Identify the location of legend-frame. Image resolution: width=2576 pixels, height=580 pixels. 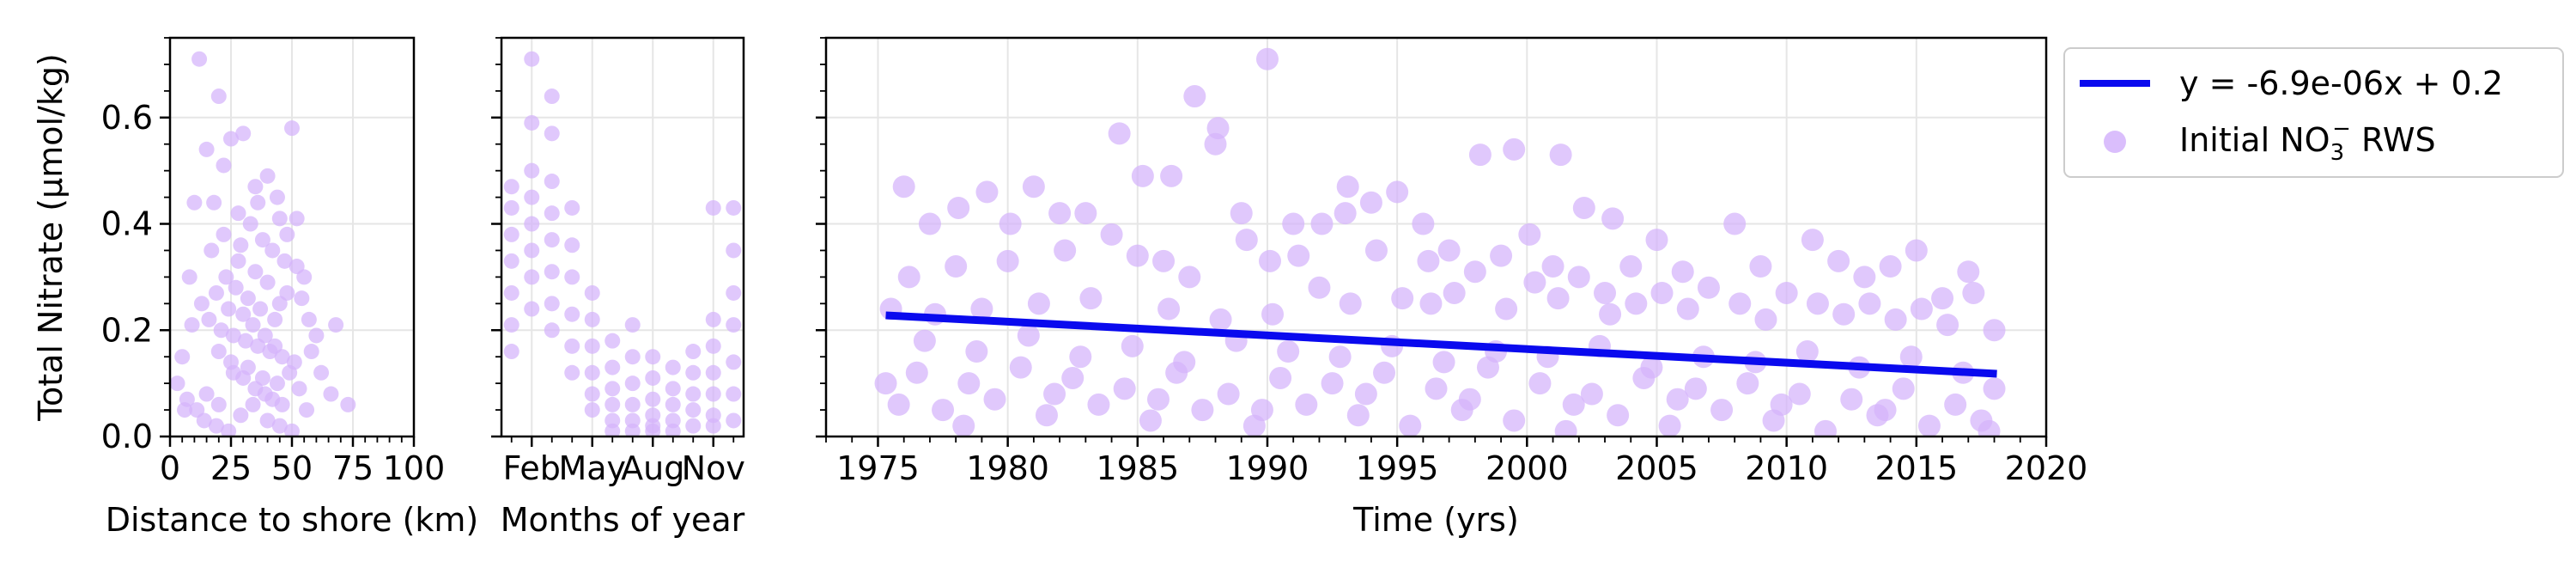
(2313, 112).